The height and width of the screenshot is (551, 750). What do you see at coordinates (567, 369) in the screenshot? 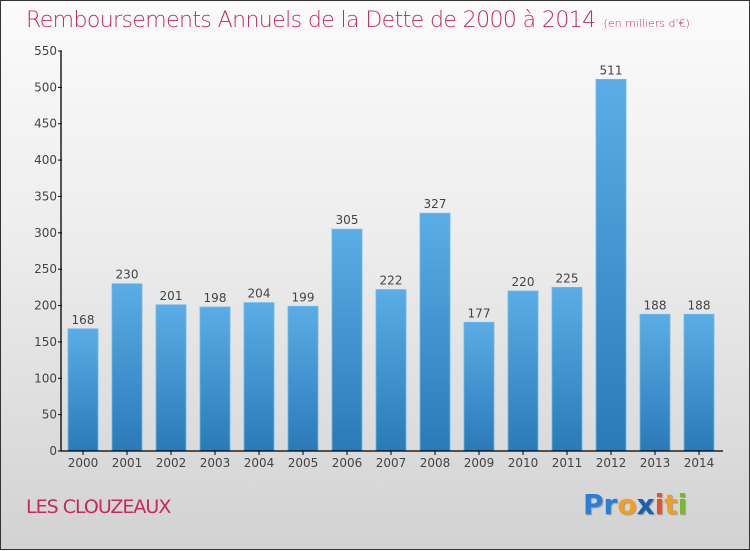
I see `bar-2011` at bounding box center [567, 369].